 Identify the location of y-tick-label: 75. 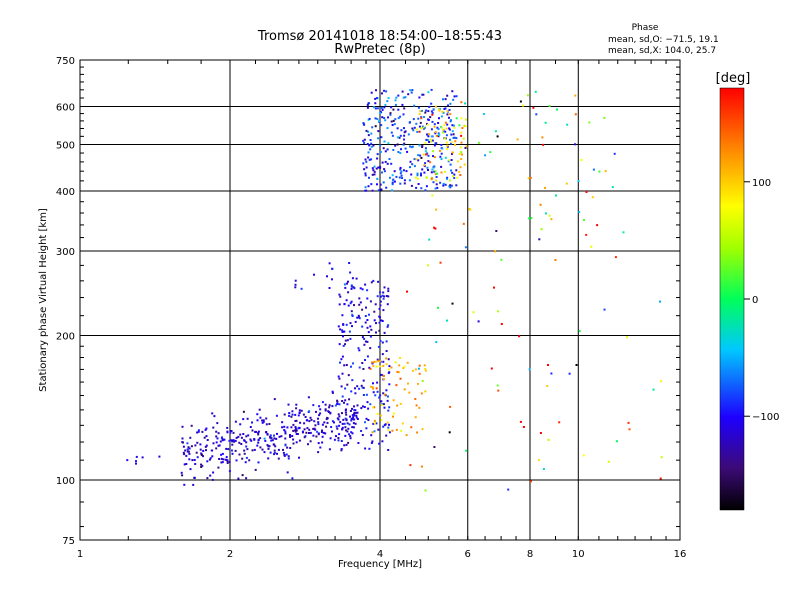
(68, 541).